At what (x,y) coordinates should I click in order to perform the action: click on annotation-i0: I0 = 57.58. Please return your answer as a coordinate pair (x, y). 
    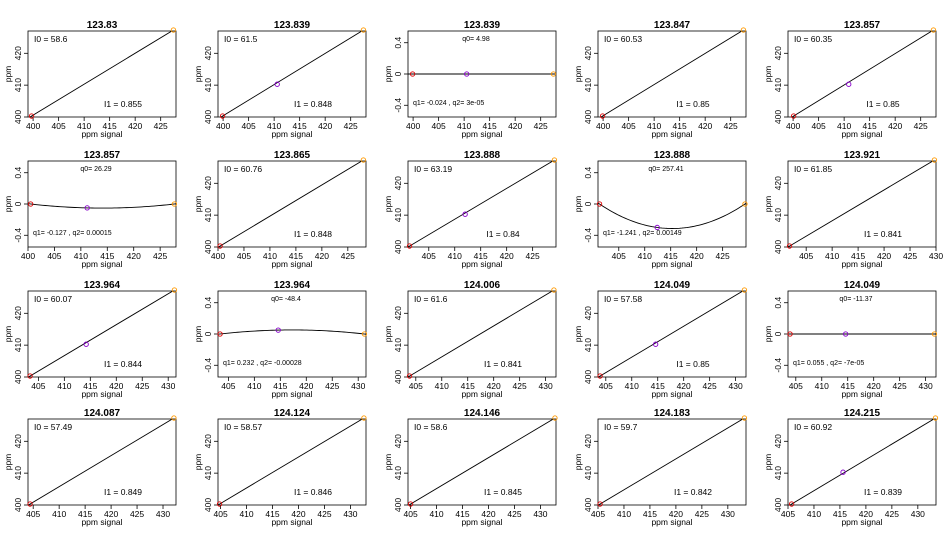
    Looking at the image, I should click on (623, 299).